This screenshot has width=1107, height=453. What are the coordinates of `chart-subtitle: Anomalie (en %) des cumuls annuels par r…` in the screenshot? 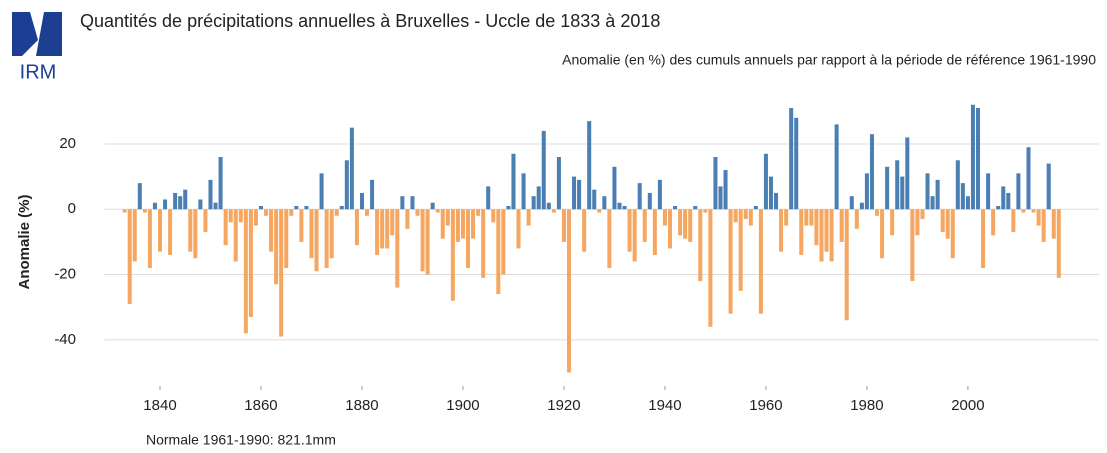 It's located at (829, 60).